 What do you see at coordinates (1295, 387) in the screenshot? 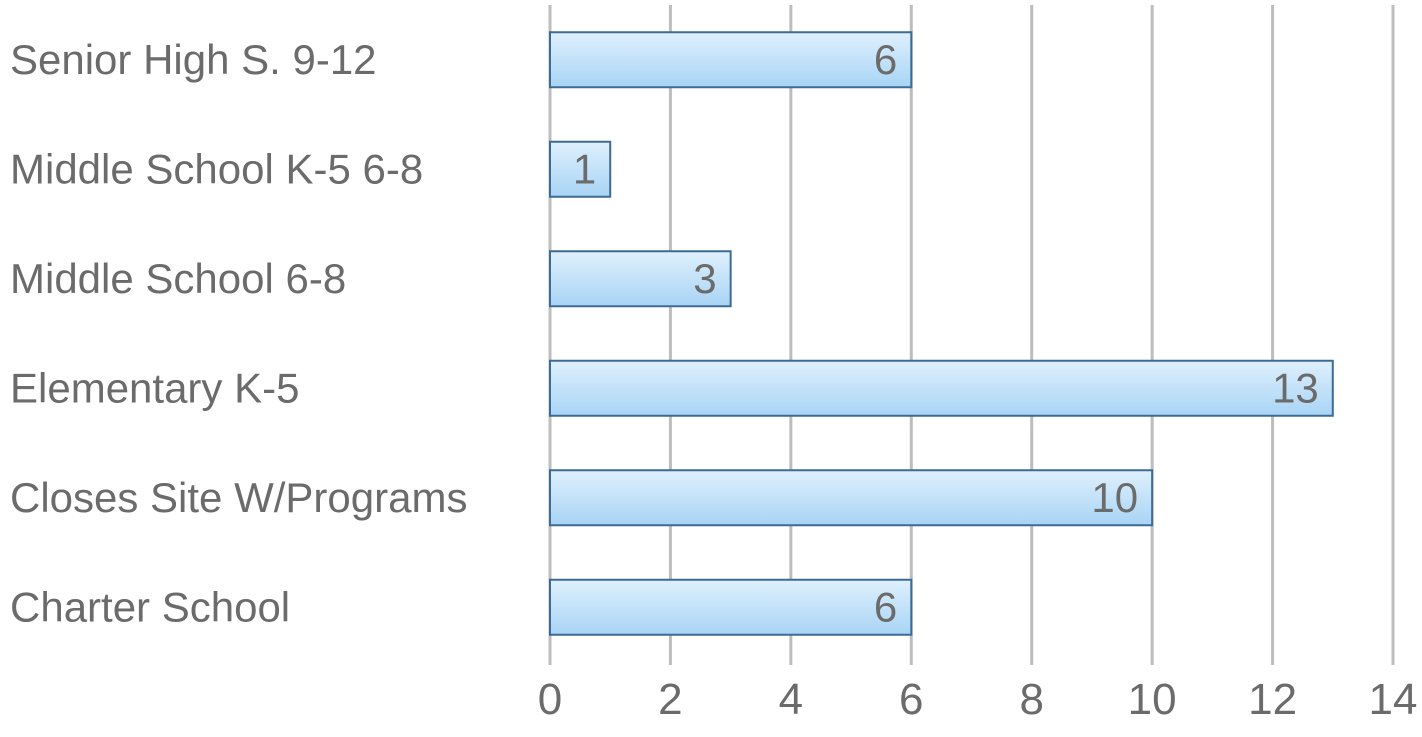
I see `data-label: 13` at bounding box center [1295, 387].